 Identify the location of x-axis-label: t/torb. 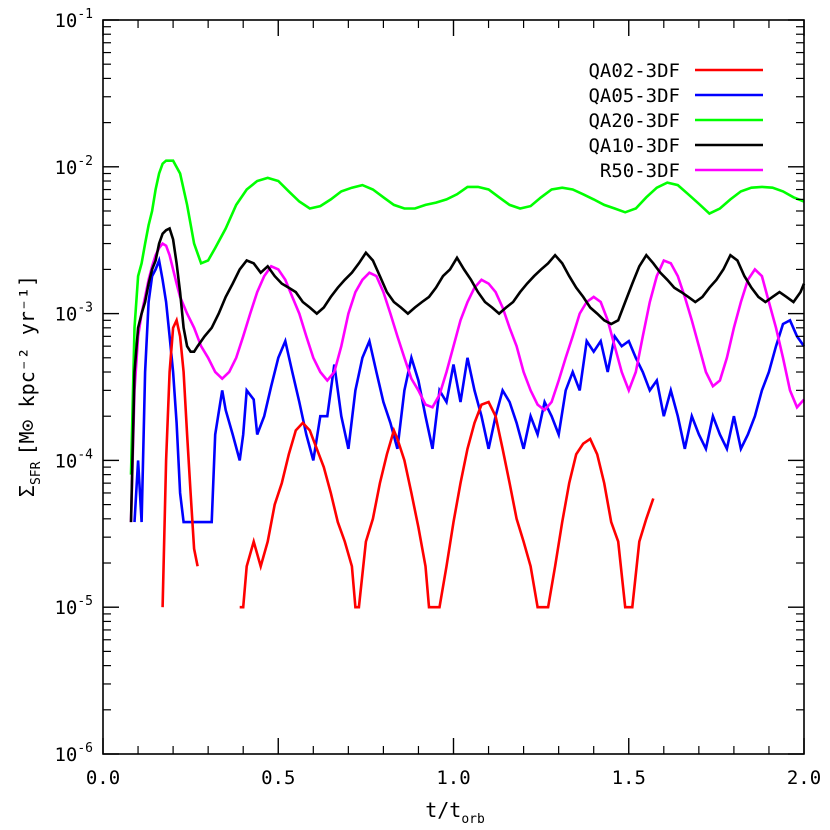
(455, 812).